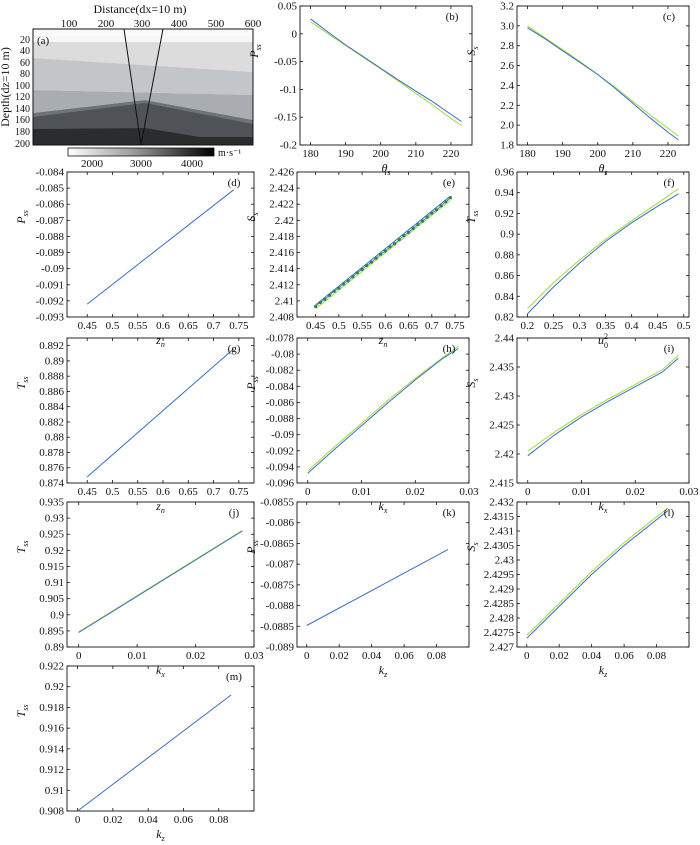 Image resolution: width=700 pixels, height=845 pixels. What do you see at coordinates (472, 546) in the screenshot?
I see `y-axis-label: Ss` at bounding box center [472, 546].